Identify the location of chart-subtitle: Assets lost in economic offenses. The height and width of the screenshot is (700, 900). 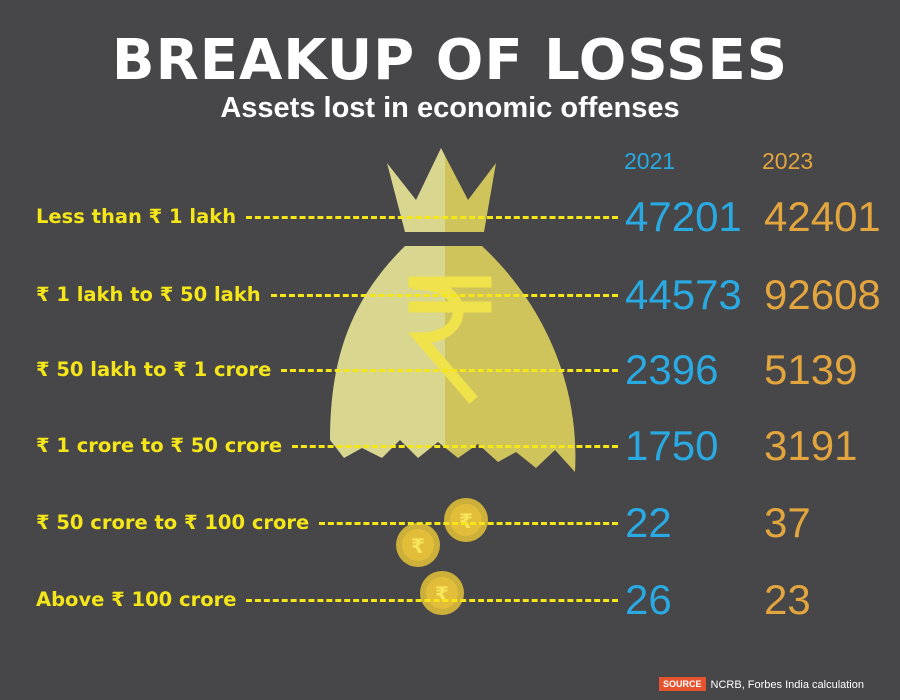
(450, 108).